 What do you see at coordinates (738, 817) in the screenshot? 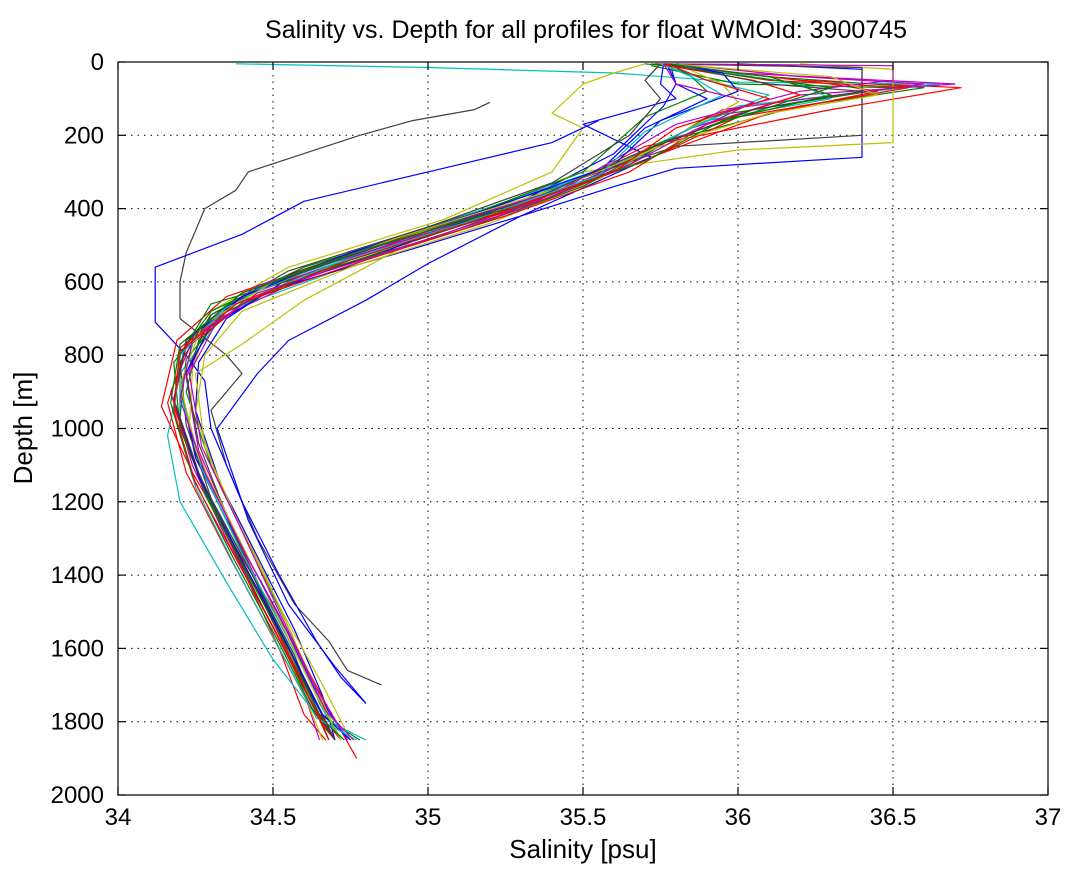
I see `x-tick-label: 36` at bounding box center [738, 817].